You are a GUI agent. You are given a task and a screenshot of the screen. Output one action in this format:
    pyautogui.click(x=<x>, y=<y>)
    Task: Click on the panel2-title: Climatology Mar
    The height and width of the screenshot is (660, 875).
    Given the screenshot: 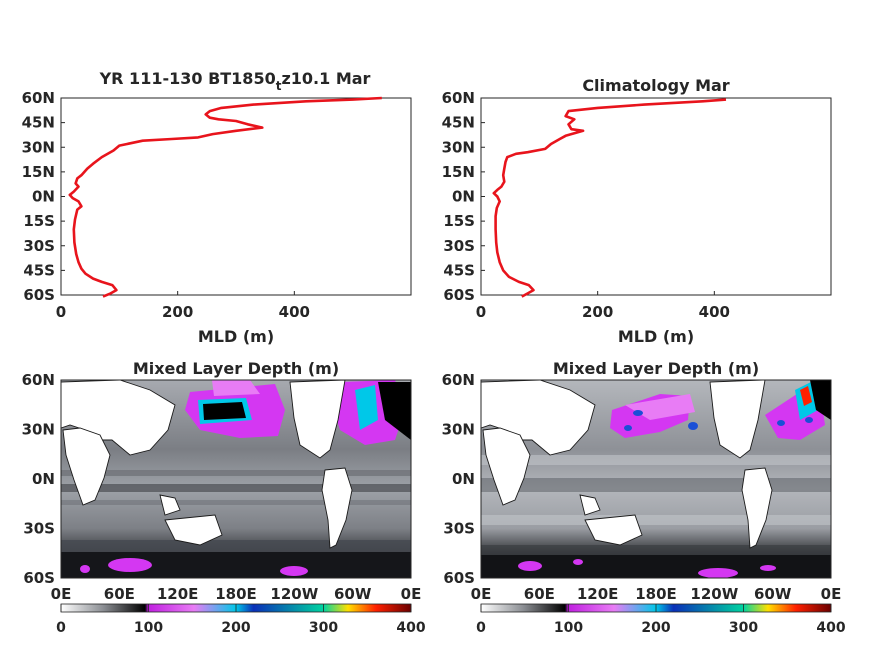 What is the action you would take?
    pyautogui.click(x=655, y=85)
    